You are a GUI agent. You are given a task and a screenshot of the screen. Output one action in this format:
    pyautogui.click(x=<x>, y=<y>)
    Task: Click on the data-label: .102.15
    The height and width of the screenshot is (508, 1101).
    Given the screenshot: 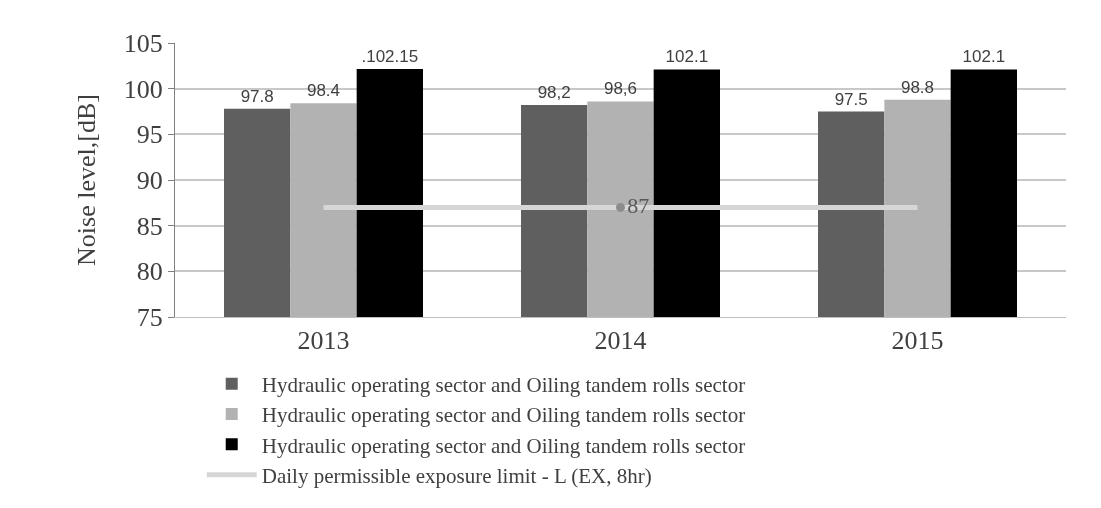 What is the action you would take?
    pyautogui.click(x=390, y=57)
    